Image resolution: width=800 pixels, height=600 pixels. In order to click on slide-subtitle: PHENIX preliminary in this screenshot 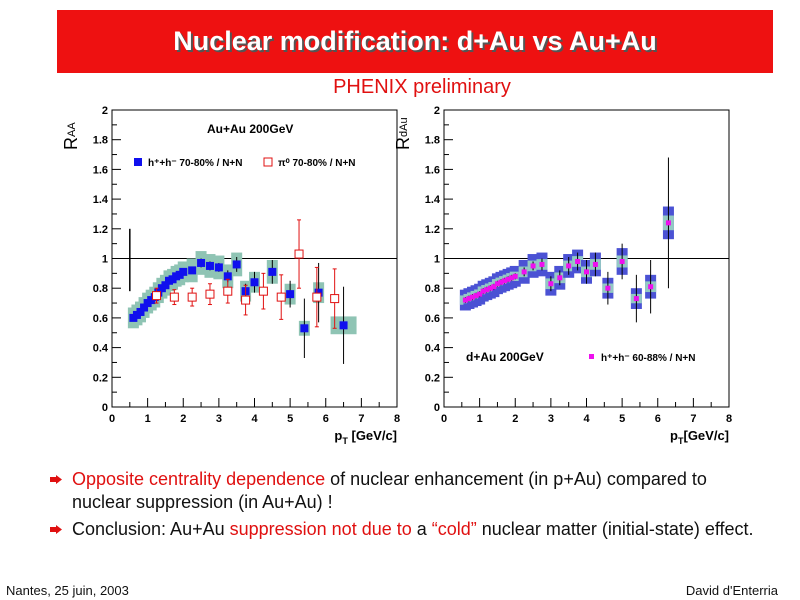, I will do `click(422, 87)`.